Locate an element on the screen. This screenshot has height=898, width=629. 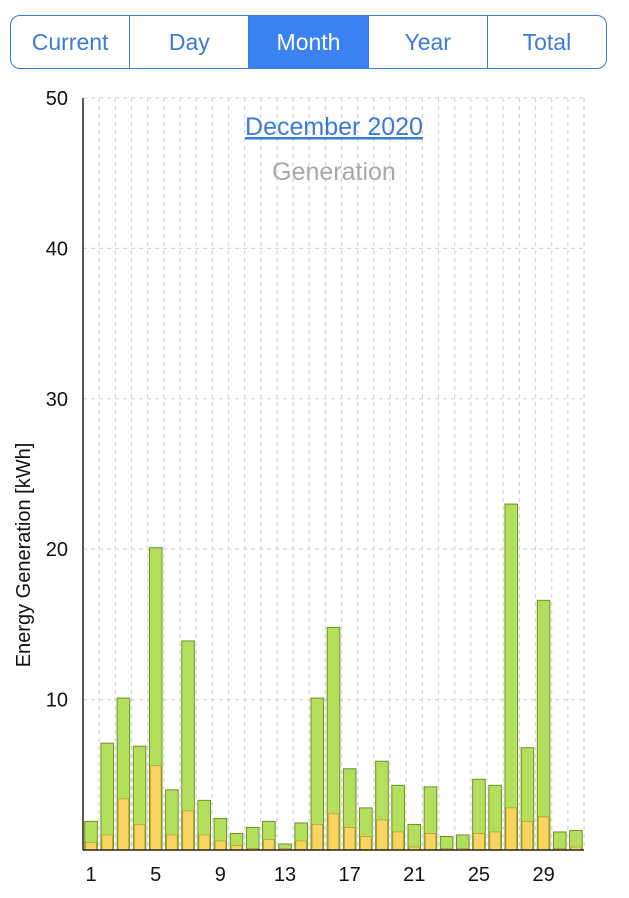
tab-current: Current is located at coordinates (70, 42).